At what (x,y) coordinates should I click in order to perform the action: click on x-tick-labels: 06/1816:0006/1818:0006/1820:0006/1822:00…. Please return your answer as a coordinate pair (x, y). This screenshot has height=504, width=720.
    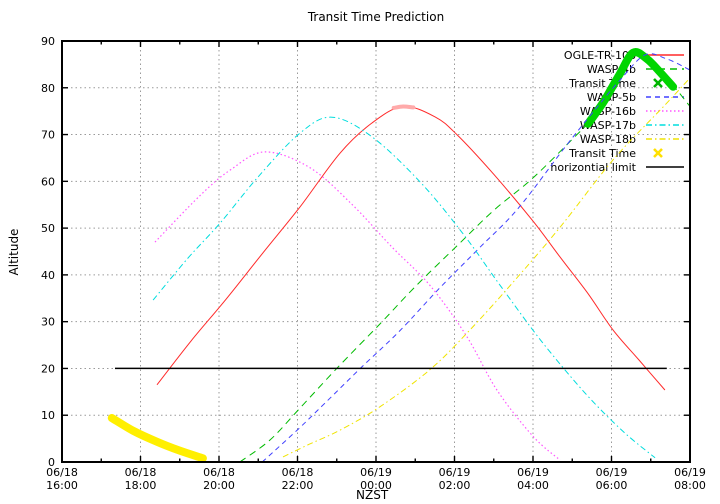
    Looking at the image, I should click on (376, 479).